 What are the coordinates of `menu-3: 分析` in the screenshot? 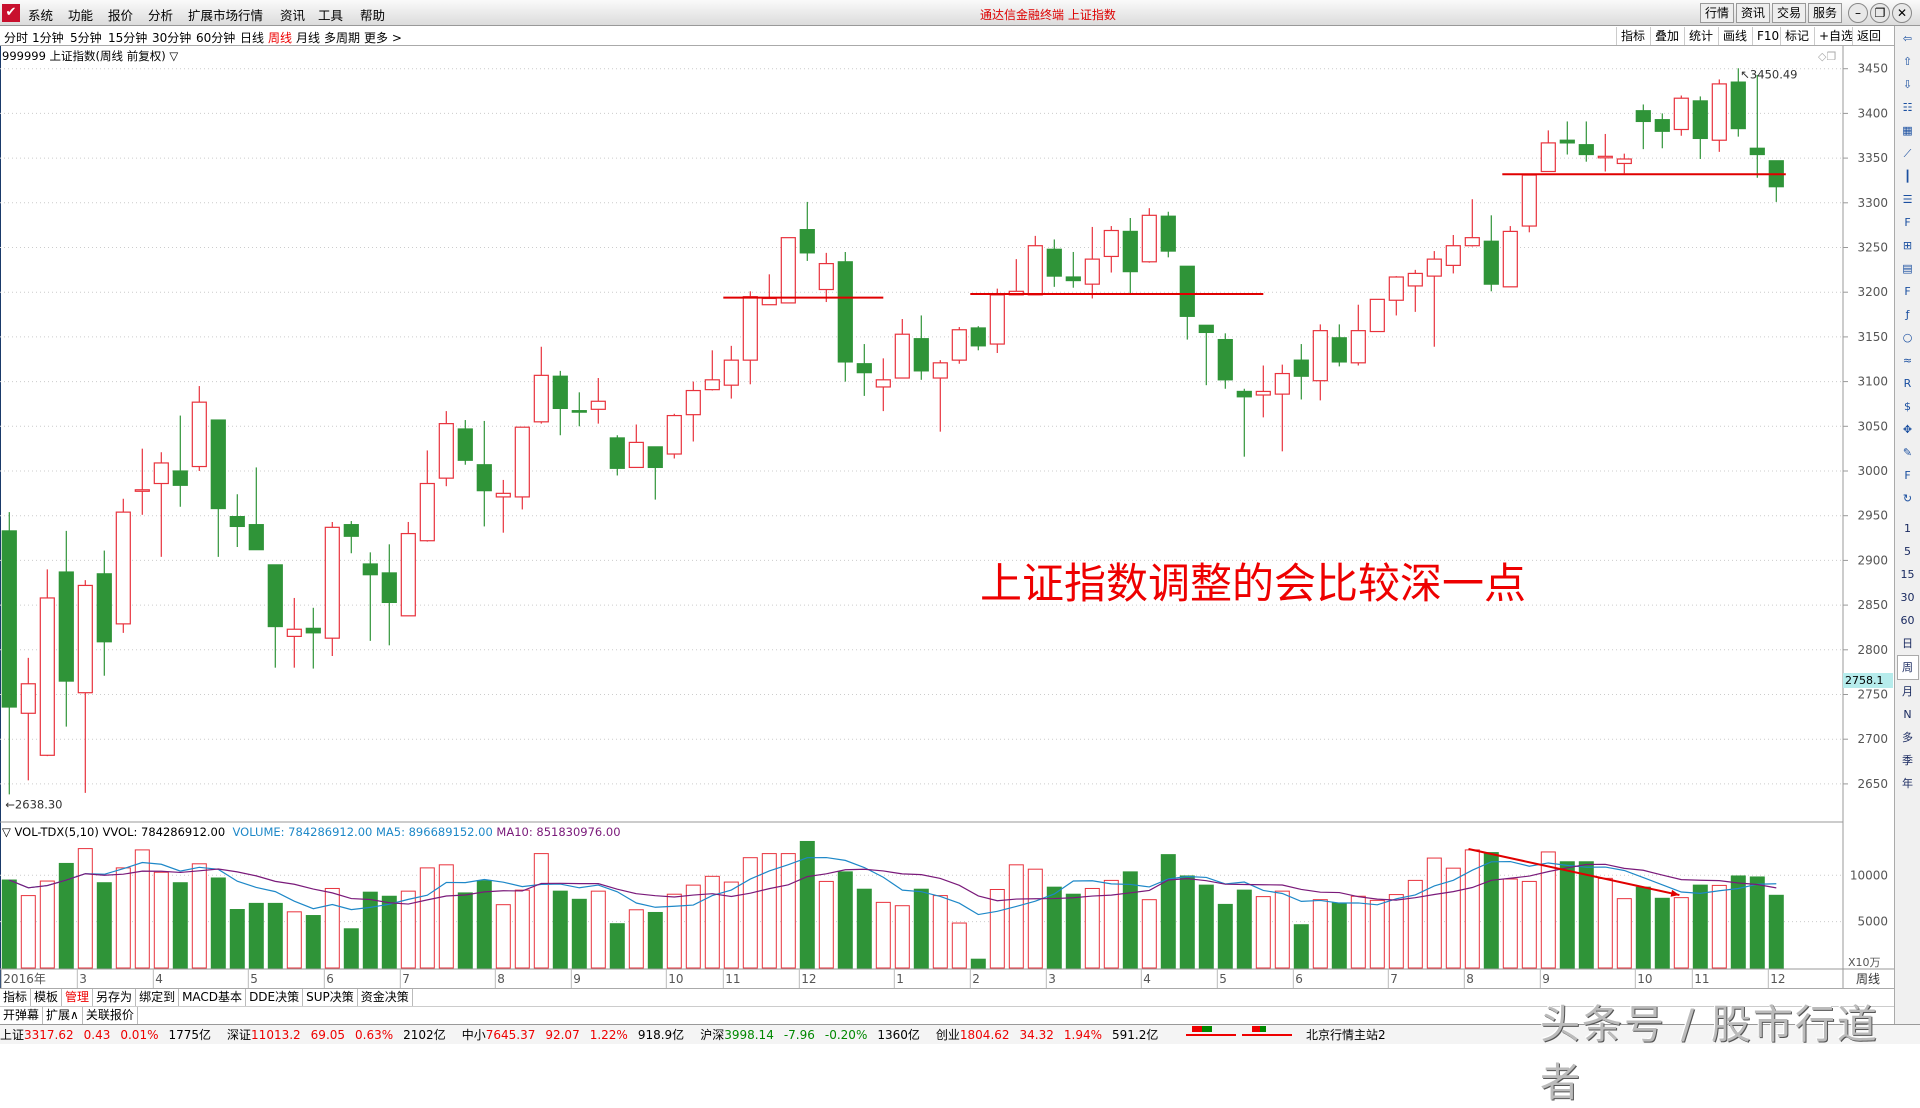 It's located at (161, 15).